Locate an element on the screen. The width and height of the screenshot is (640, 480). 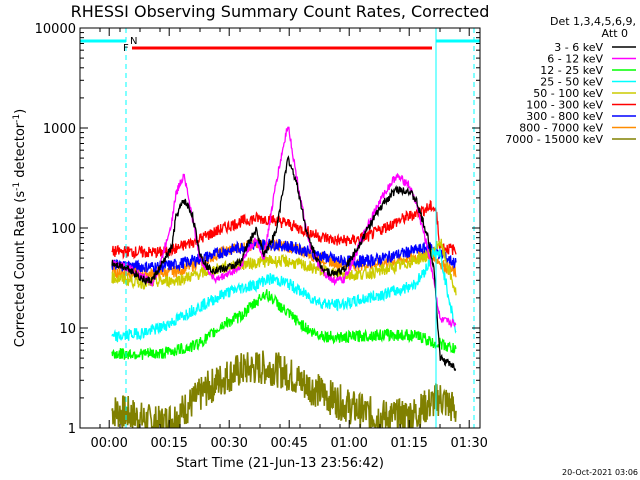
legend-header-line-2: Att 0 is located at coordinates (615, 33).